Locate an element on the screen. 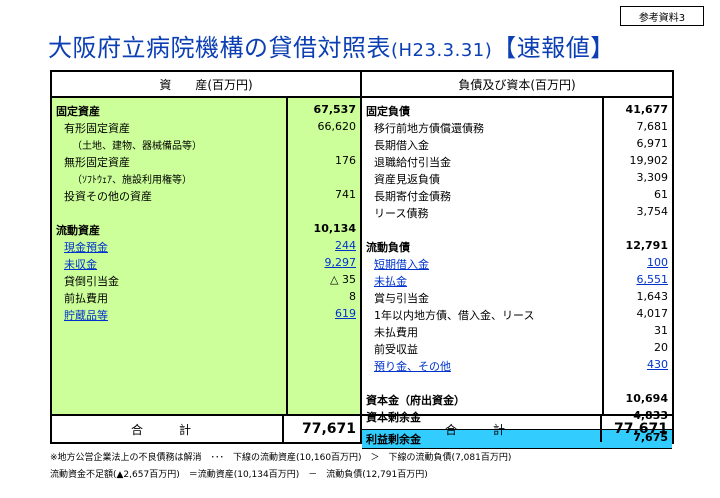 Image resolution: width=720 pixels, height=498 pixels. title-date: (H23.3.31) is located at coordinates (442, 50).